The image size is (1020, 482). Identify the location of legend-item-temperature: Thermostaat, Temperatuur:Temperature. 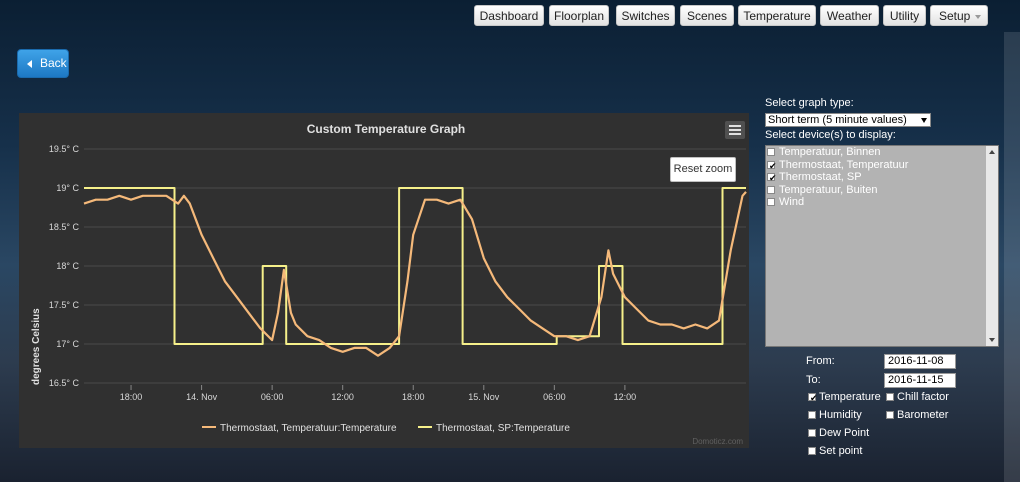
(308, 428).